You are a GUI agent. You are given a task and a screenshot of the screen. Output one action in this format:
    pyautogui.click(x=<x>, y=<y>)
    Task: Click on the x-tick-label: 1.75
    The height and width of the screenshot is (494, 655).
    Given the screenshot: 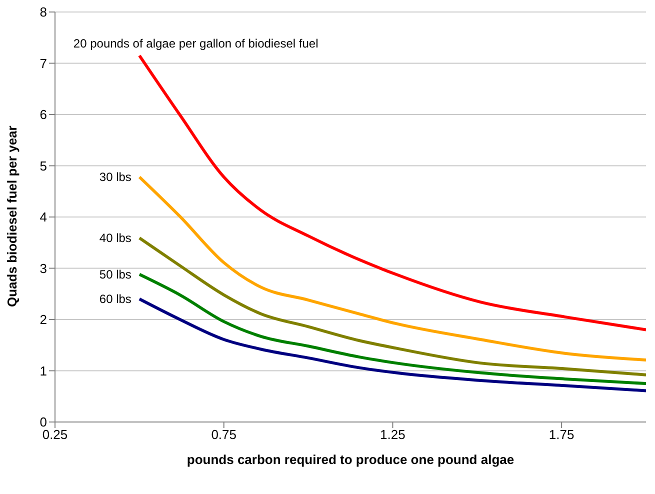 What is the action you would take?
    pyautogui.click(x=561, y=434)
    